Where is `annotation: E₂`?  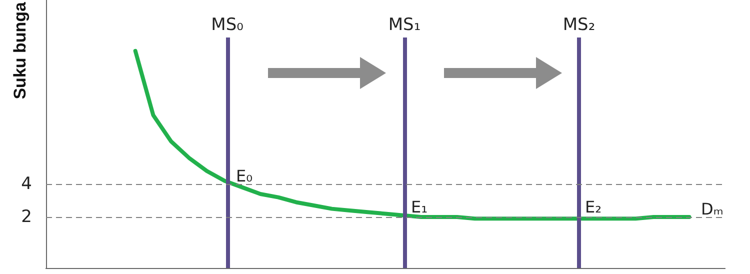 annotation: E₂ is located at coordinates (593, 207).